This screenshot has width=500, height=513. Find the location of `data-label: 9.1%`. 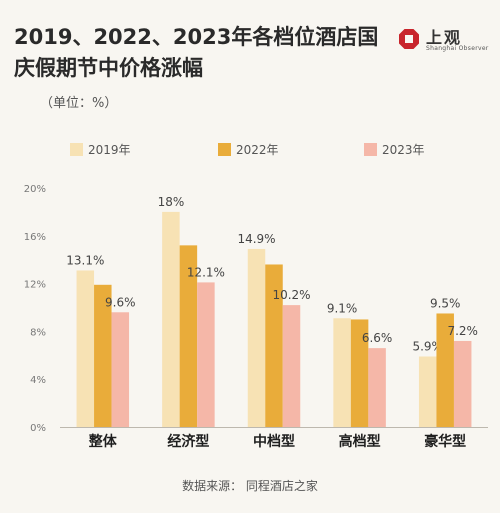

data-label: 9.1% is located at coordinates (342, 308).